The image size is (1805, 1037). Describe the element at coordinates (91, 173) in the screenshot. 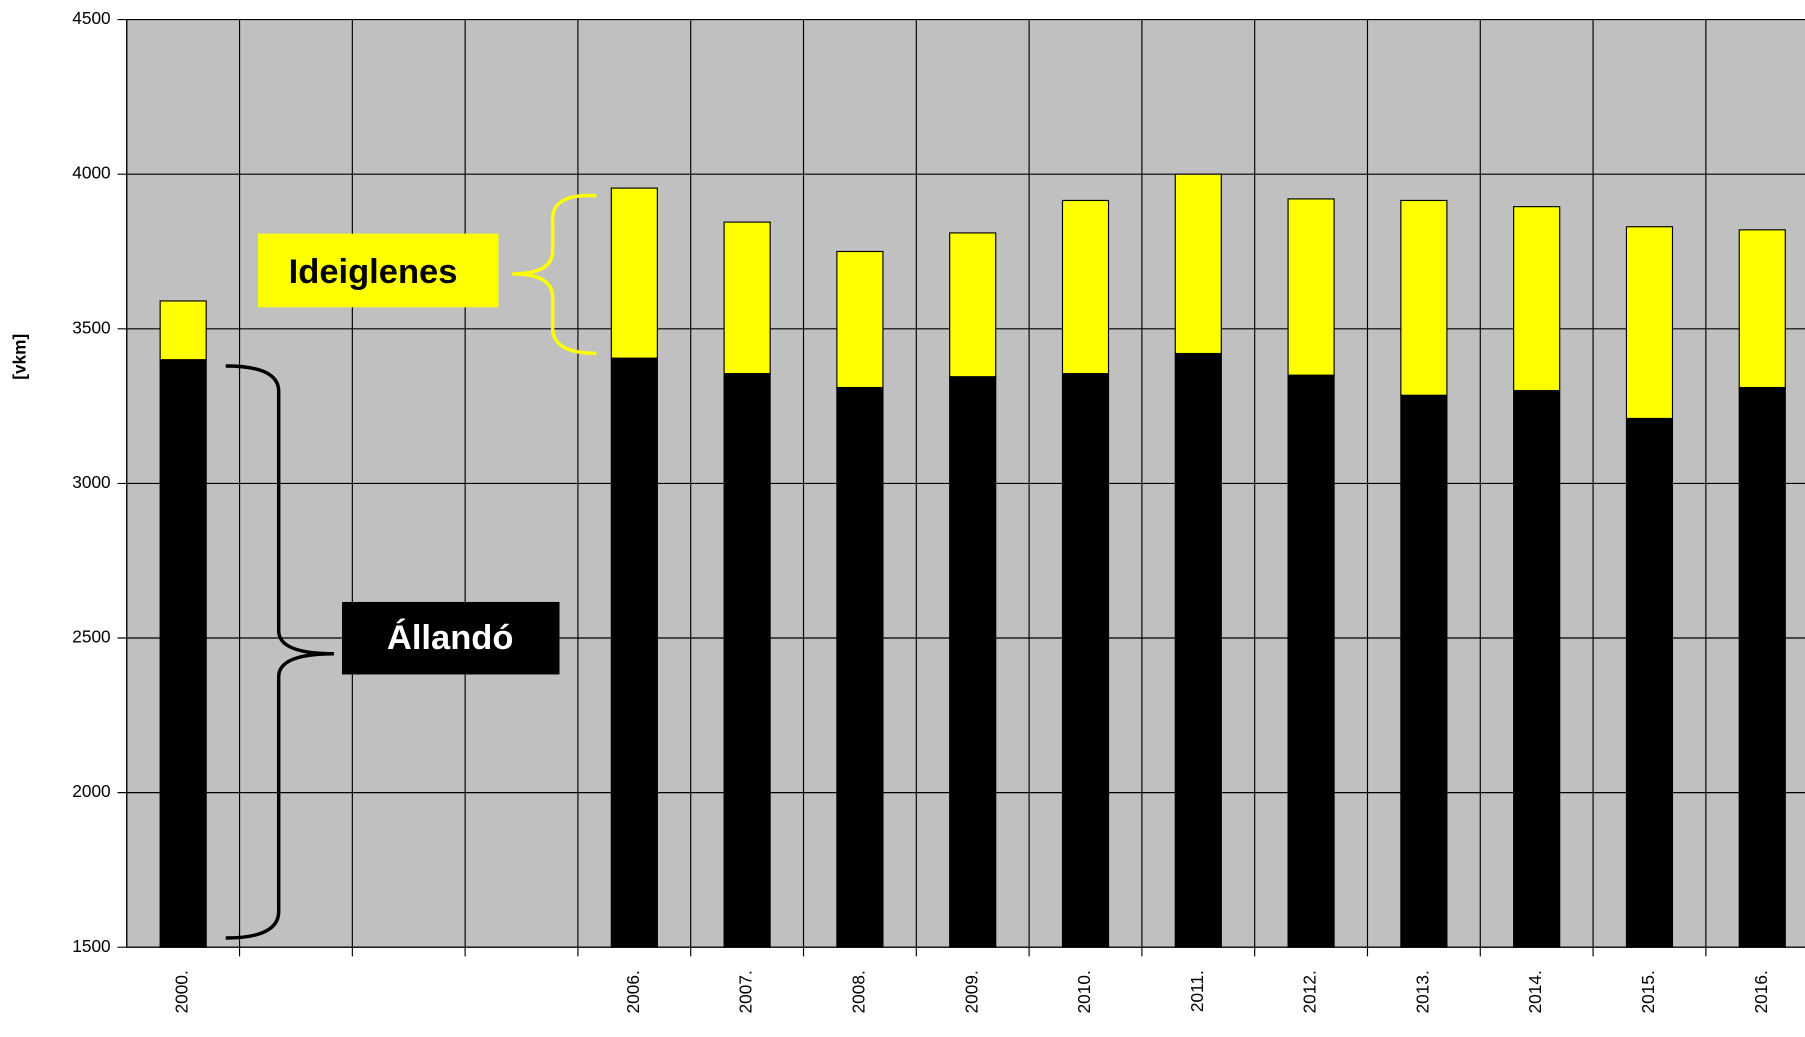

I see `y-tick-label: 4000` at that location.